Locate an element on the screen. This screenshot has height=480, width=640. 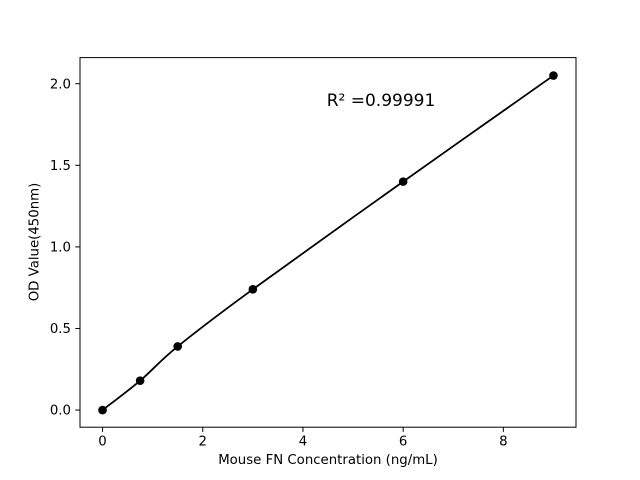
y-tick-label: 0.5 is located at coordinates (60, 329).